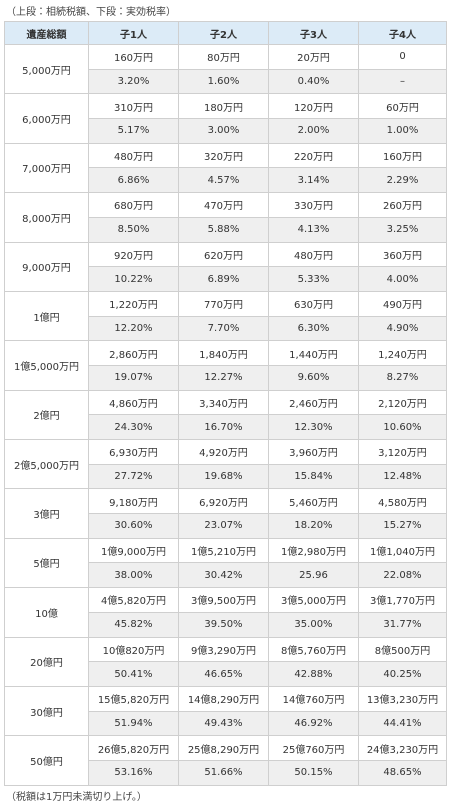 This screenshot has height=804, width=450. What do you see at coordinates (402, 501) in the screenshot?
I see `tax-amount: 4,580万円` at bounding box center [402, 501].